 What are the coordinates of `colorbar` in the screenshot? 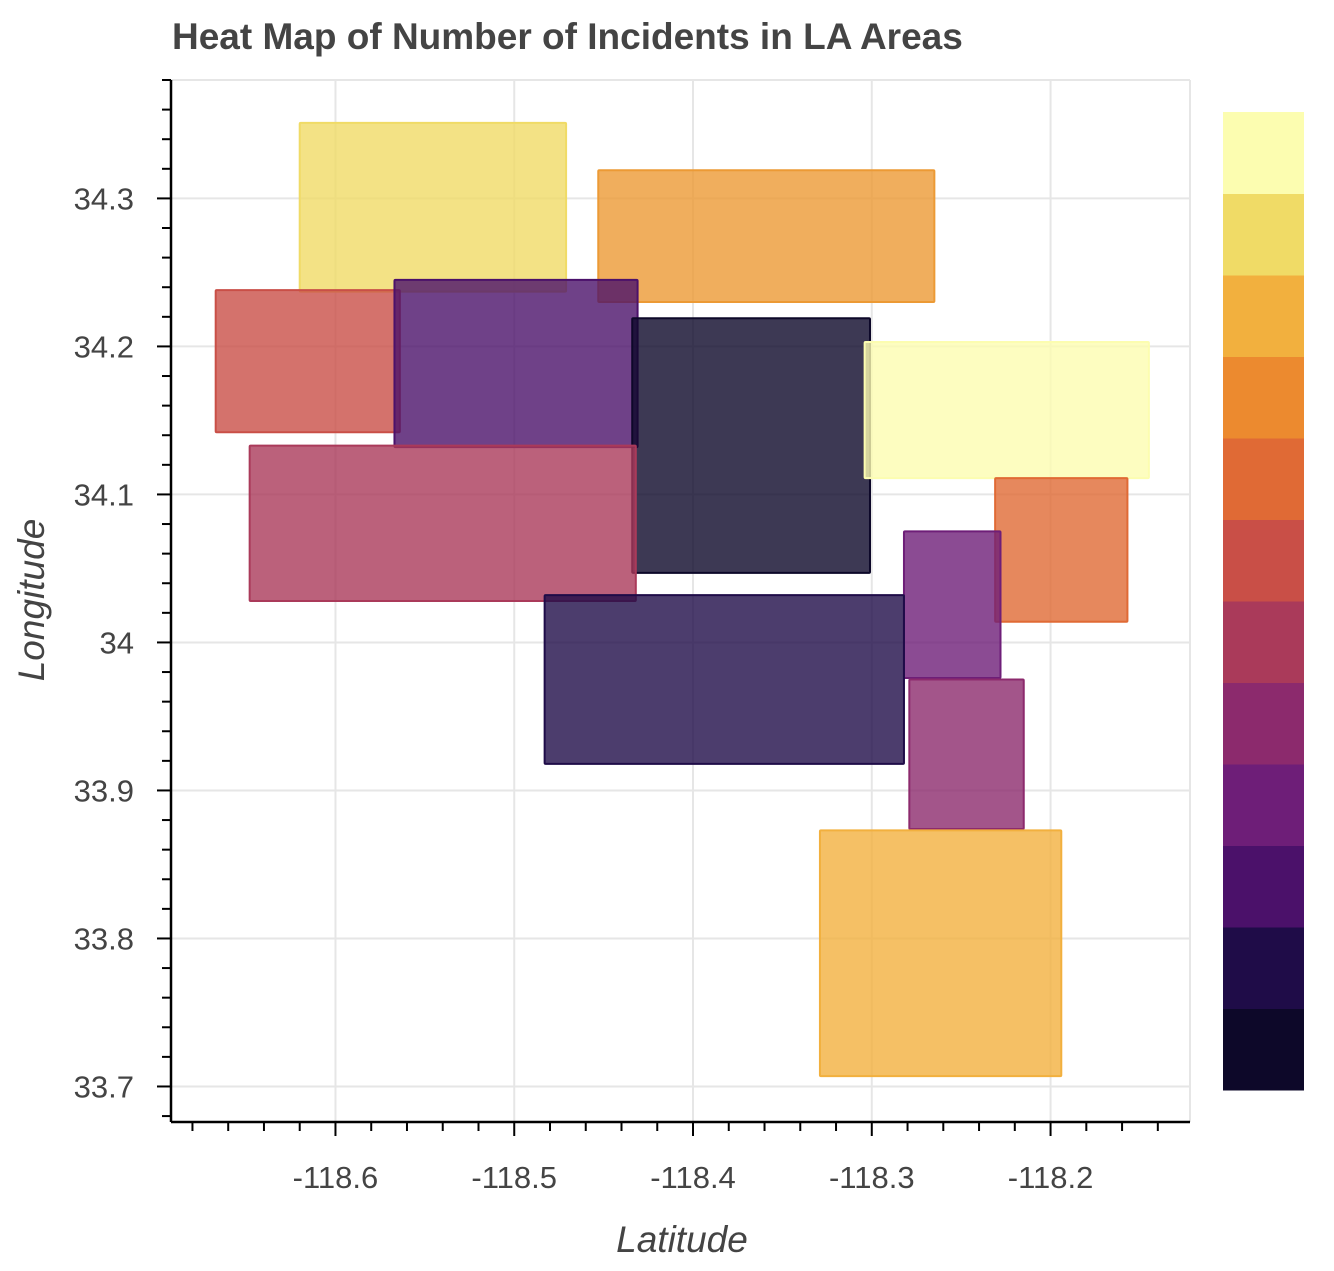 It's located at (1263, 601).